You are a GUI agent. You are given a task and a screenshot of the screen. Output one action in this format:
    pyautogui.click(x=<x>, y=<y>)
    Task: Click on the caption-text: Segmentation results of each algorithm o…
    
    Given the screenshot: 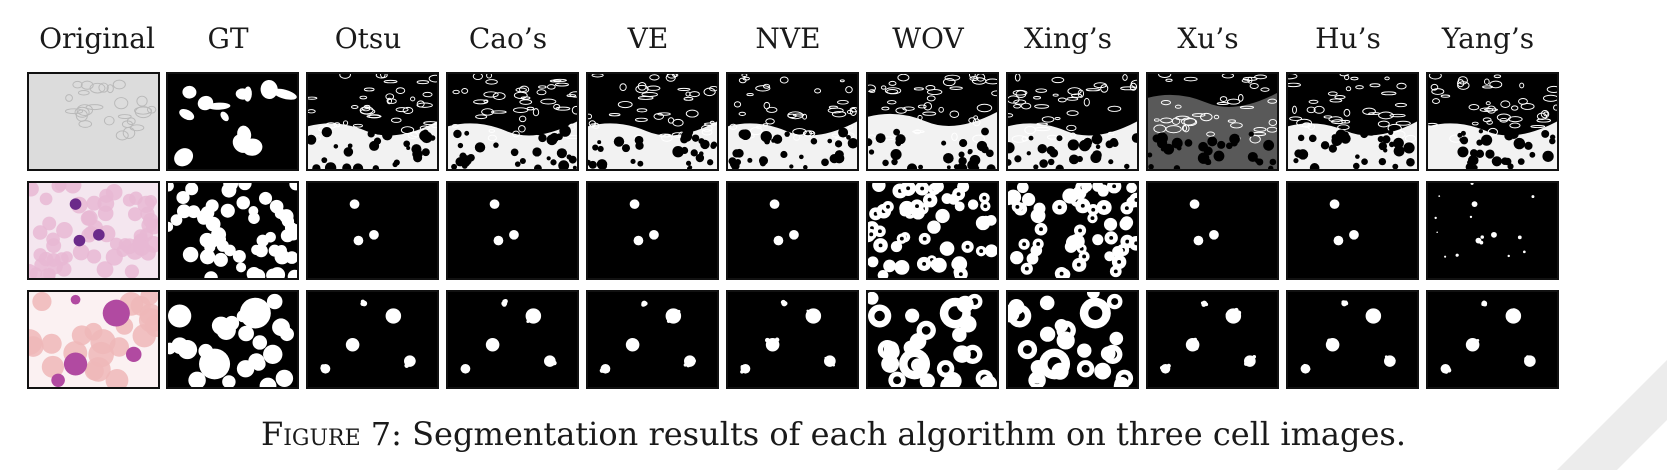 What is the action you would take?
    pyautogui.click(x=909, y=434)
    